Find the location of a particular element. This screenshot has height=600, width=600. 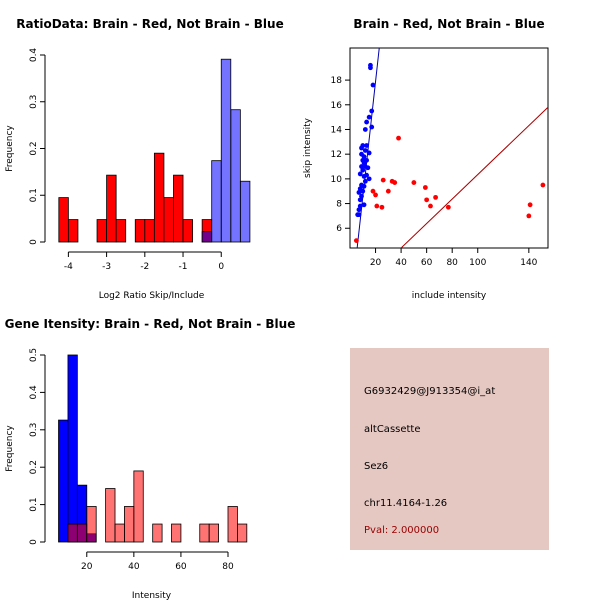

ratio-y-tick-label: 0.2 is located at coordinates (34, 148).